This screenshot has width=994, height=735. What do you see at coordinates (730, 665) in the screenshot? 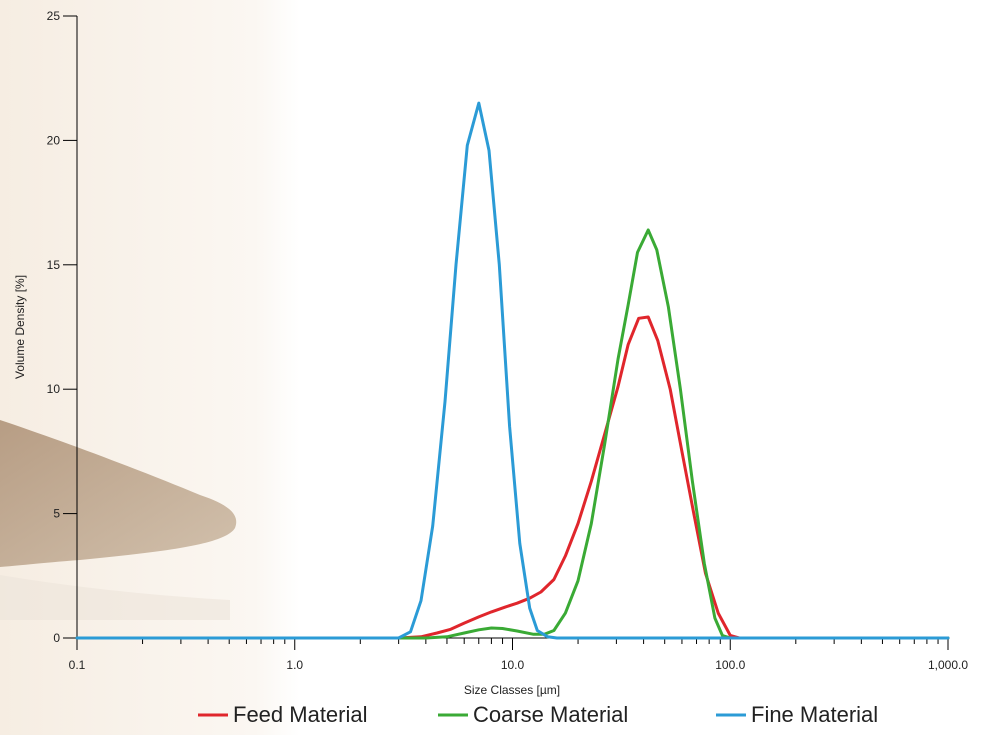
I see `x-tick-label: 100.0` at bounding box center [730, 665].